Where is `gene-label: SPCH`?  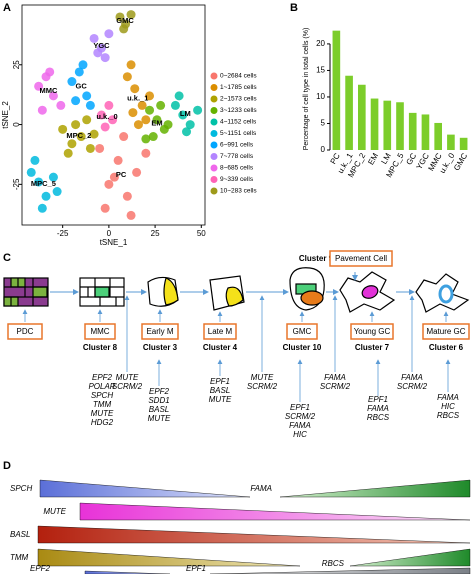 gene-label: SPCH is located at coordinates (21, 488).